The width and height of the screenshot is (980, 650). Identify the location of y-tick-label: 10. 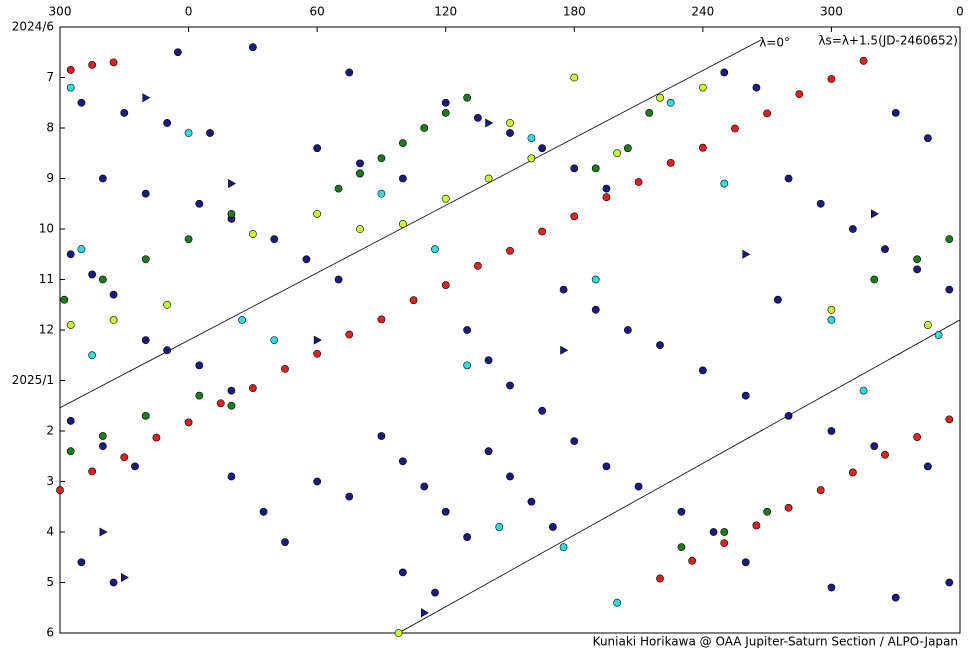
(46, 229).